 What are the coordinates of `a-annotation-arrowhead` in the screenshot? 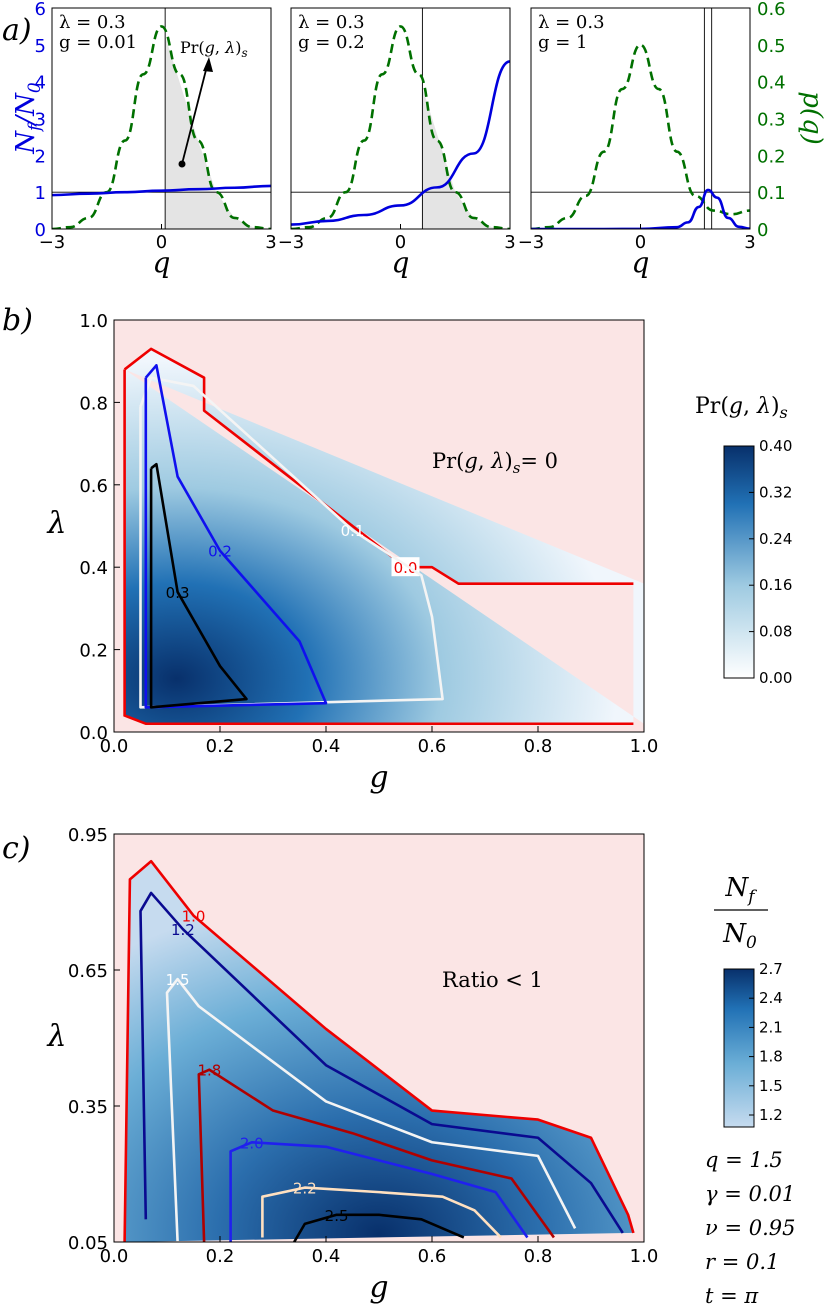 It's located at (208, 64).